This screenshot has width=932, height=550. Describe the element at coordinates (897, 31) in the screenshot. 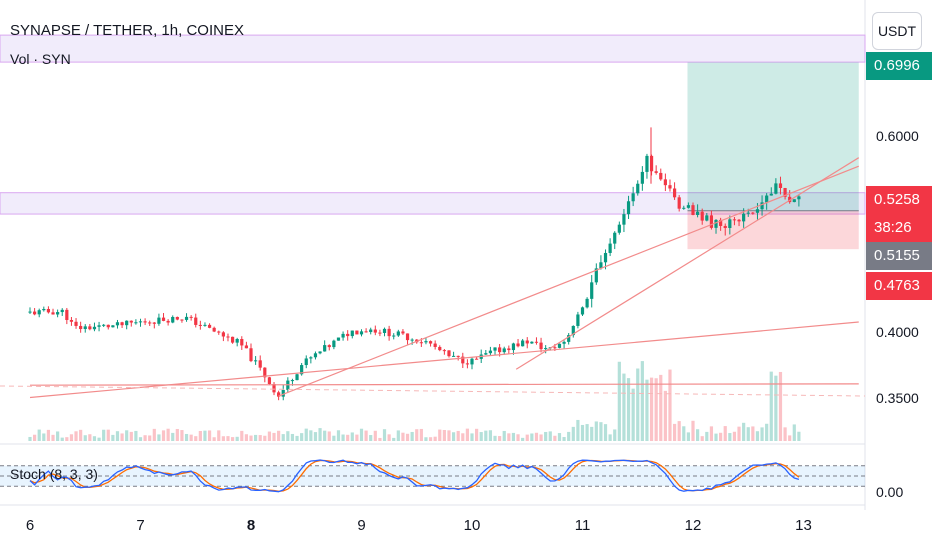

I see `currency-button: USDT` at that location.